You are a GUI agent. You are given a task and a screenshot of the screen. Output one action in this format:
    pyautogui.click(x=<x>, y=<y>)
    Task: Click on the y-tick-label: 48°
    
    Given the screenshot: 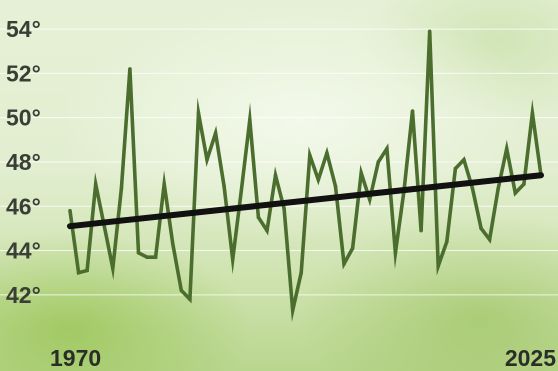 What is the action you would take?
    pyautogui.click(x=23, y=162)
    